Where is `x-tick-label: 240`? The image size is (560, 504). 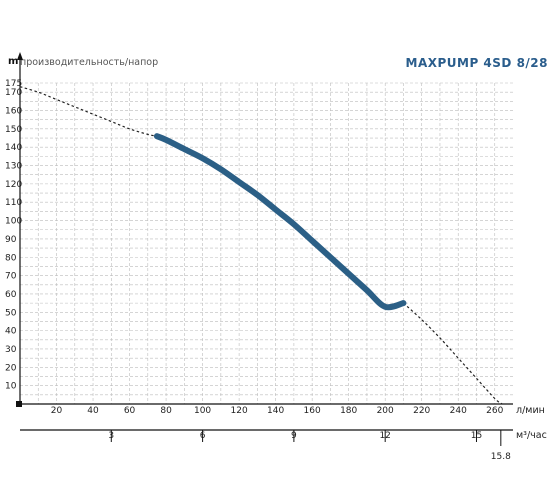 x-tick-label: 240 is located at coordinates (458, 411).